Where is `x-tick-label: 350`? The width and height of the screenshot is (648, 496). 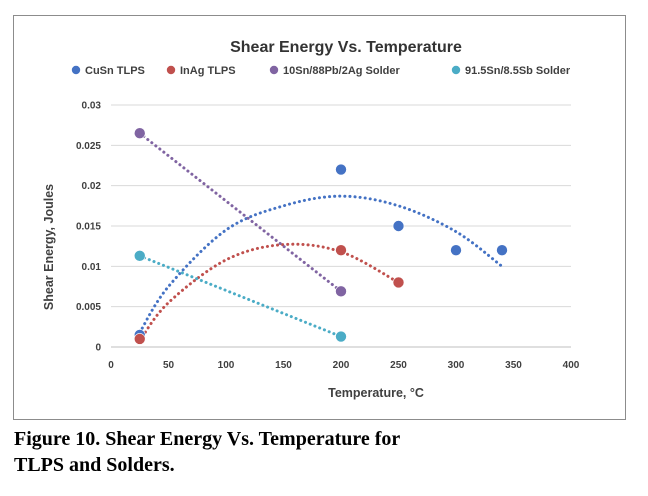 x-tick-label: 350 is located at coordinates (513, 365).